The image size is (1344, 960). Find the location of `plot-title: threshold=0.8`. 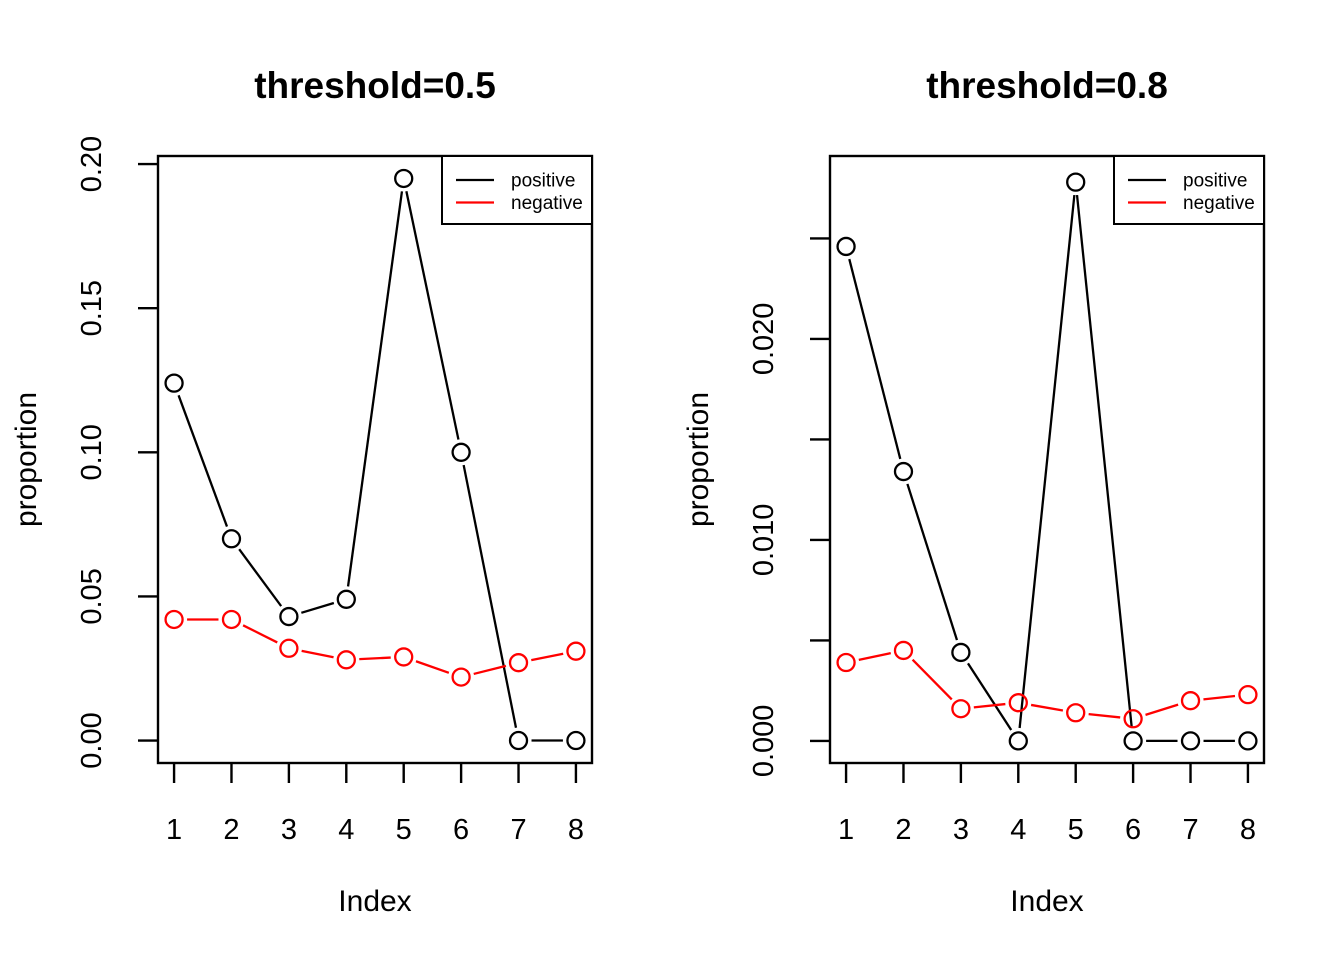

plot-title: threshold=0.8 is located at coordinates (1047, 85).